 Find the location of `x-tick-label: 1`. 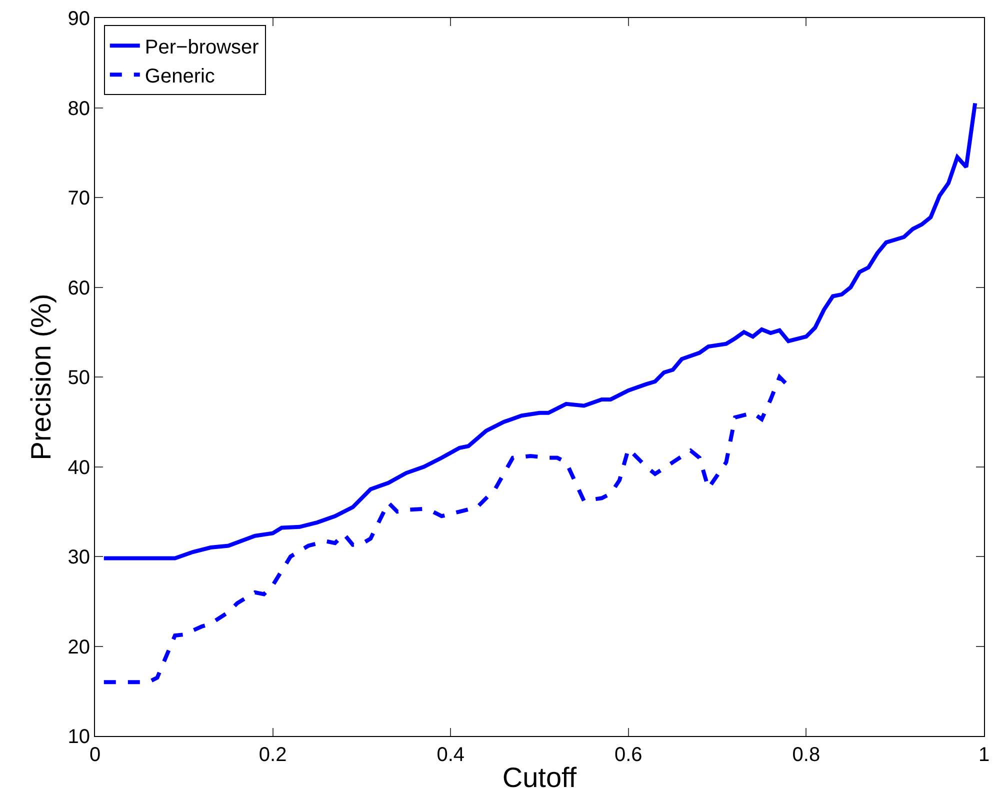

x-tick-label: 1 is located at coordinates (984, 755).